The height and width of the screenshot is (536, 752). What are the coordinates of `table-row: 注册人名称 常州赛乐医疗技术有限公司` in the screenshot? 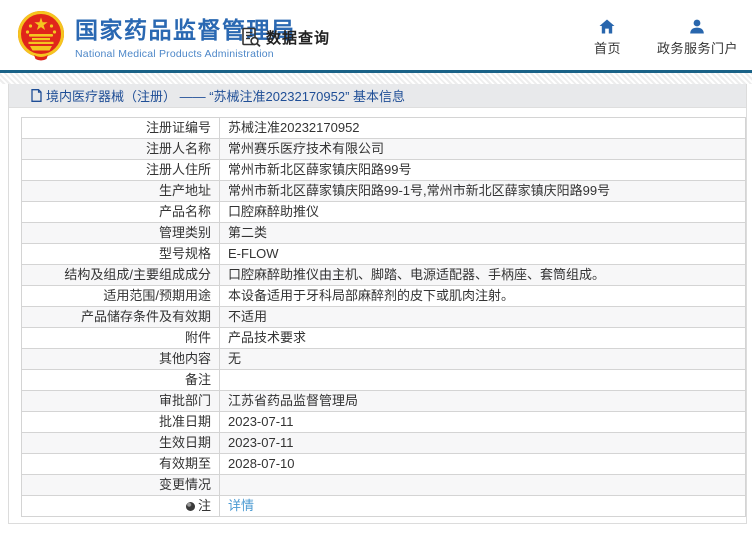 It's located at (383, 149).